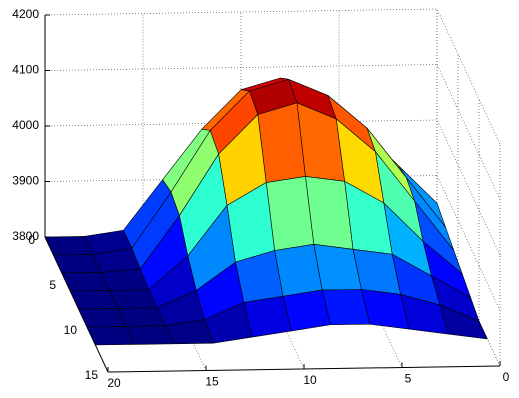  What do you see at coordinates (25, 70) in the screenshot?
I see `z-tick-label: 4100` at bounding box center [25, 70].